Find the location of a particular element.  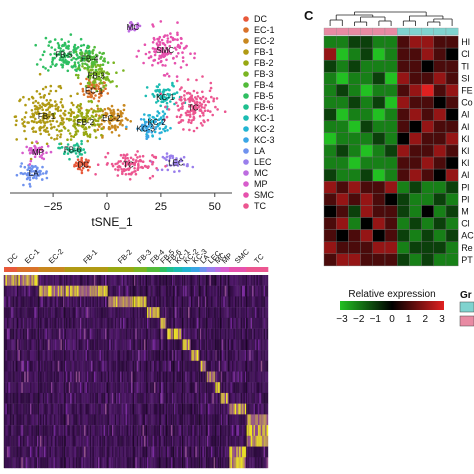

cluster-mc is located at coordinates (134, 26).